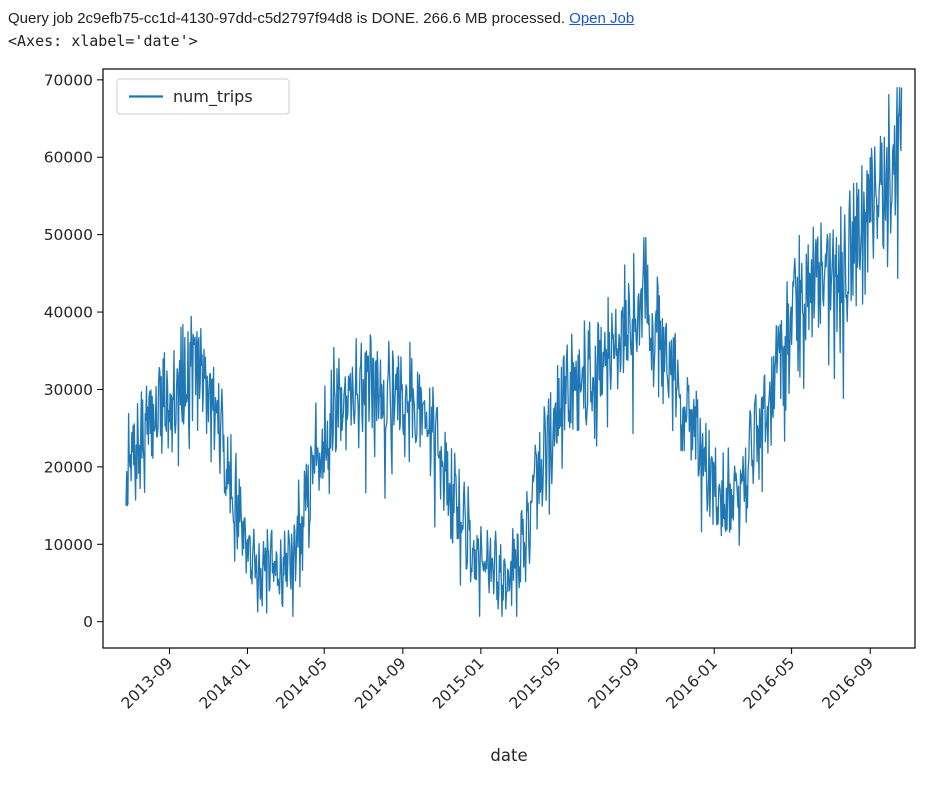  Describe the element at coordinates (68, 235) in the screenshot. I see `y-tick-label: 50000` at that location.